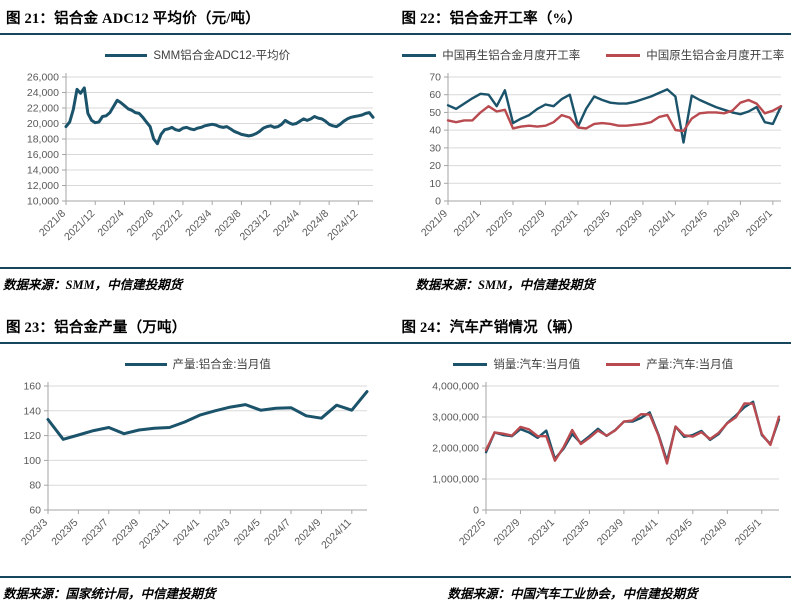 This screenshot has width=791, height=612. I want to click on svg-text: 12,000, so click(43, 186).